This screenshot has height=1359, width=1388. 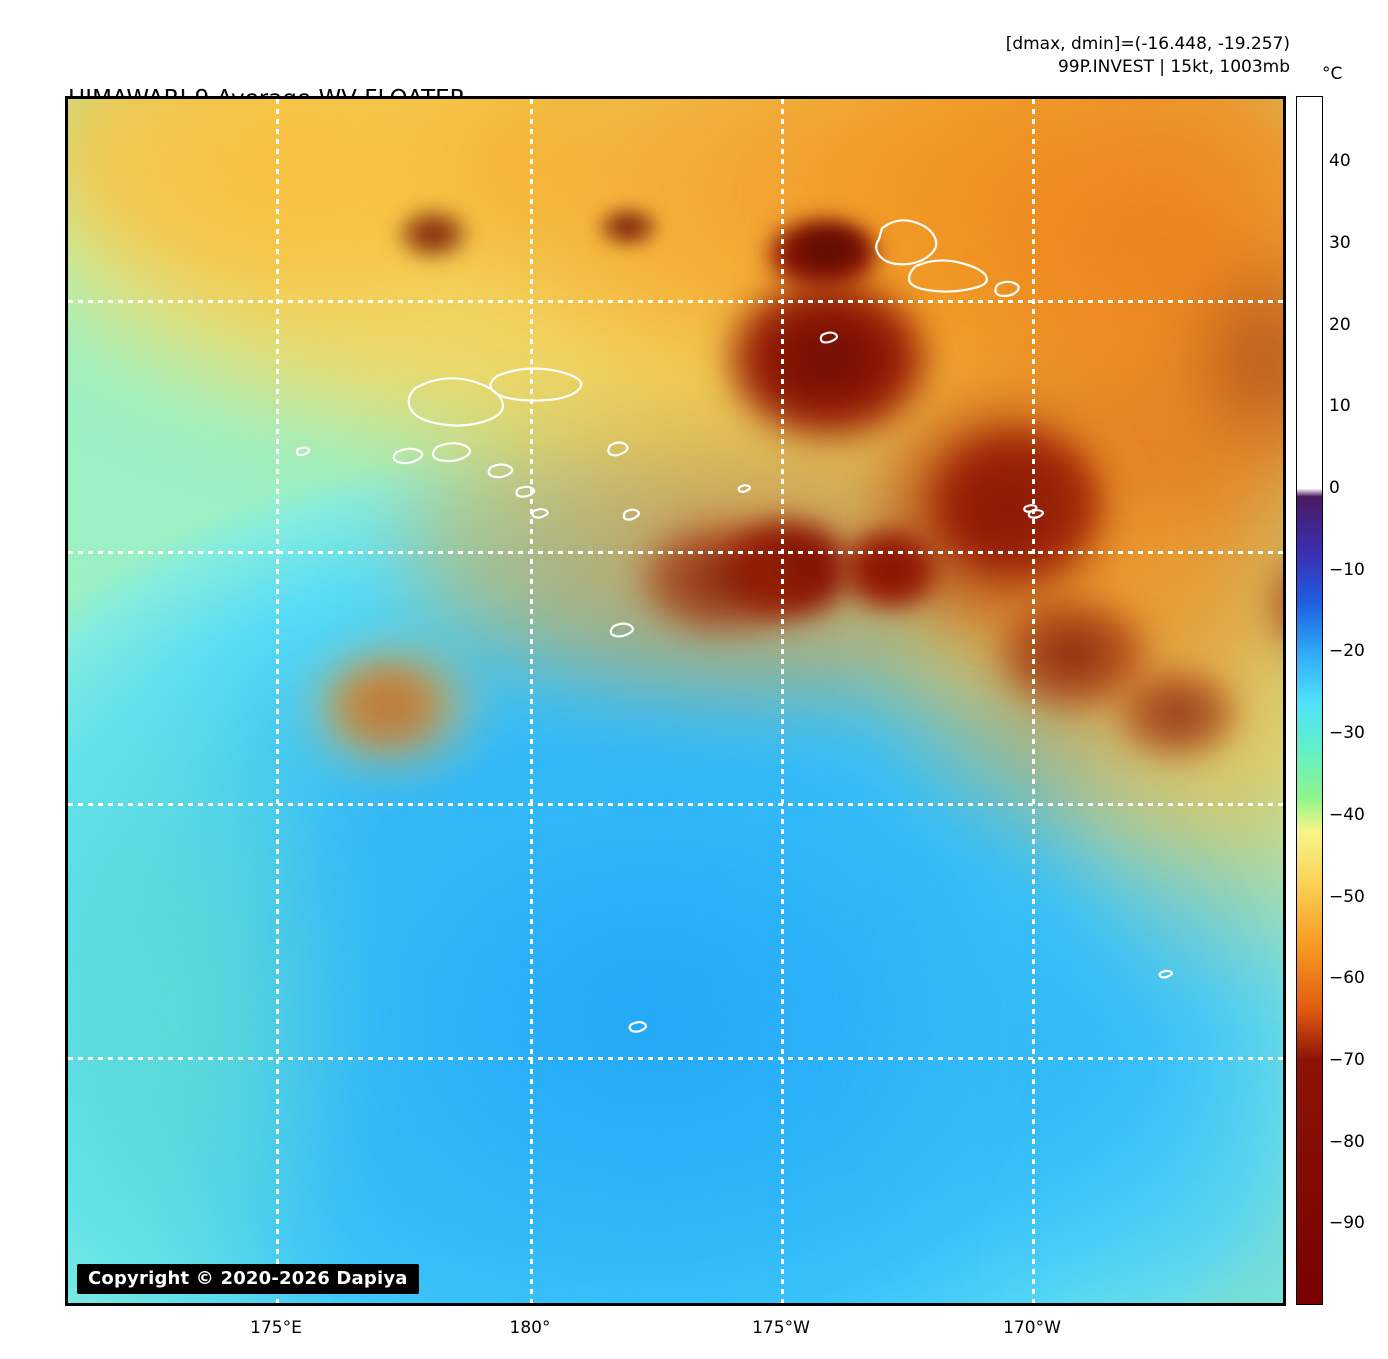 What do you see at coordinates (906, 242) in the screenshot?
I see `island-savaii` at bounding box center [906, 242].